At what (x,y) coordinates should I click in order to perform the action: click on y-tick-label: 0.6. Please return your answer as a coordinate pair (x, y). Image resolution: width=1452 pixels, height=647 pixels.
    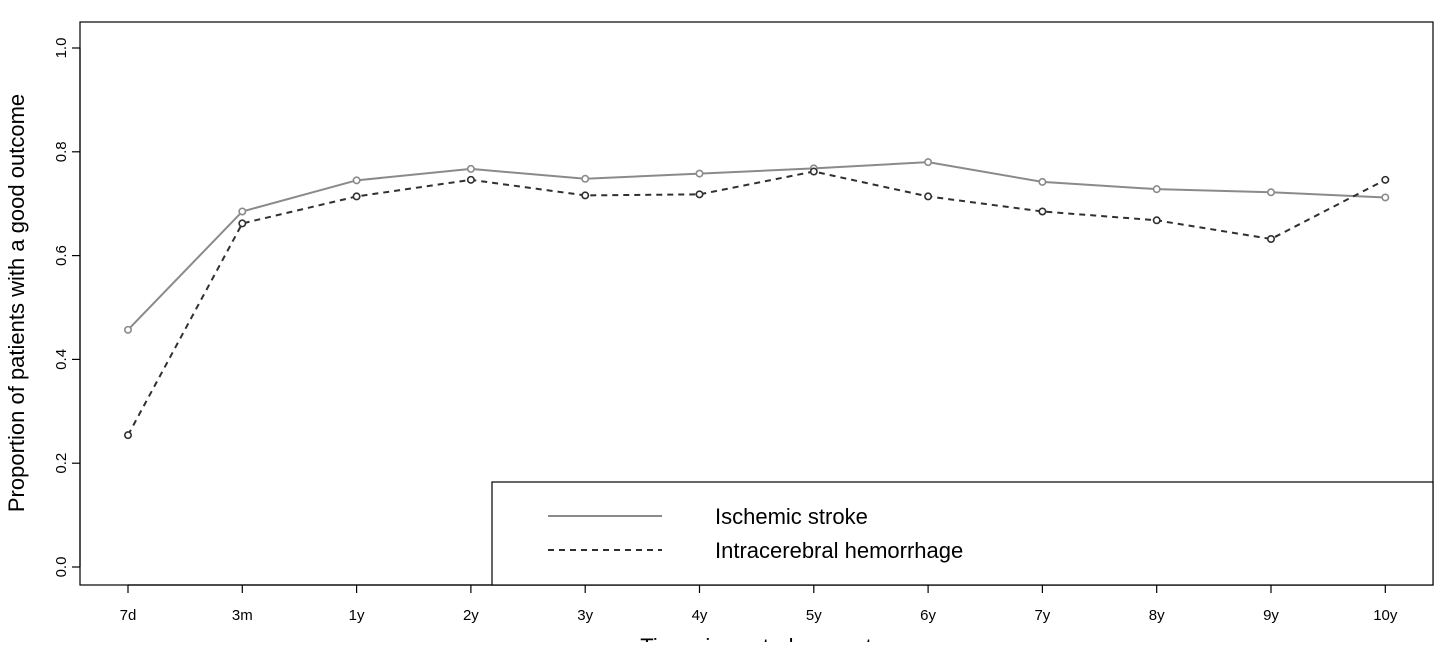
    Looking at the image, I should click on (61, 255).